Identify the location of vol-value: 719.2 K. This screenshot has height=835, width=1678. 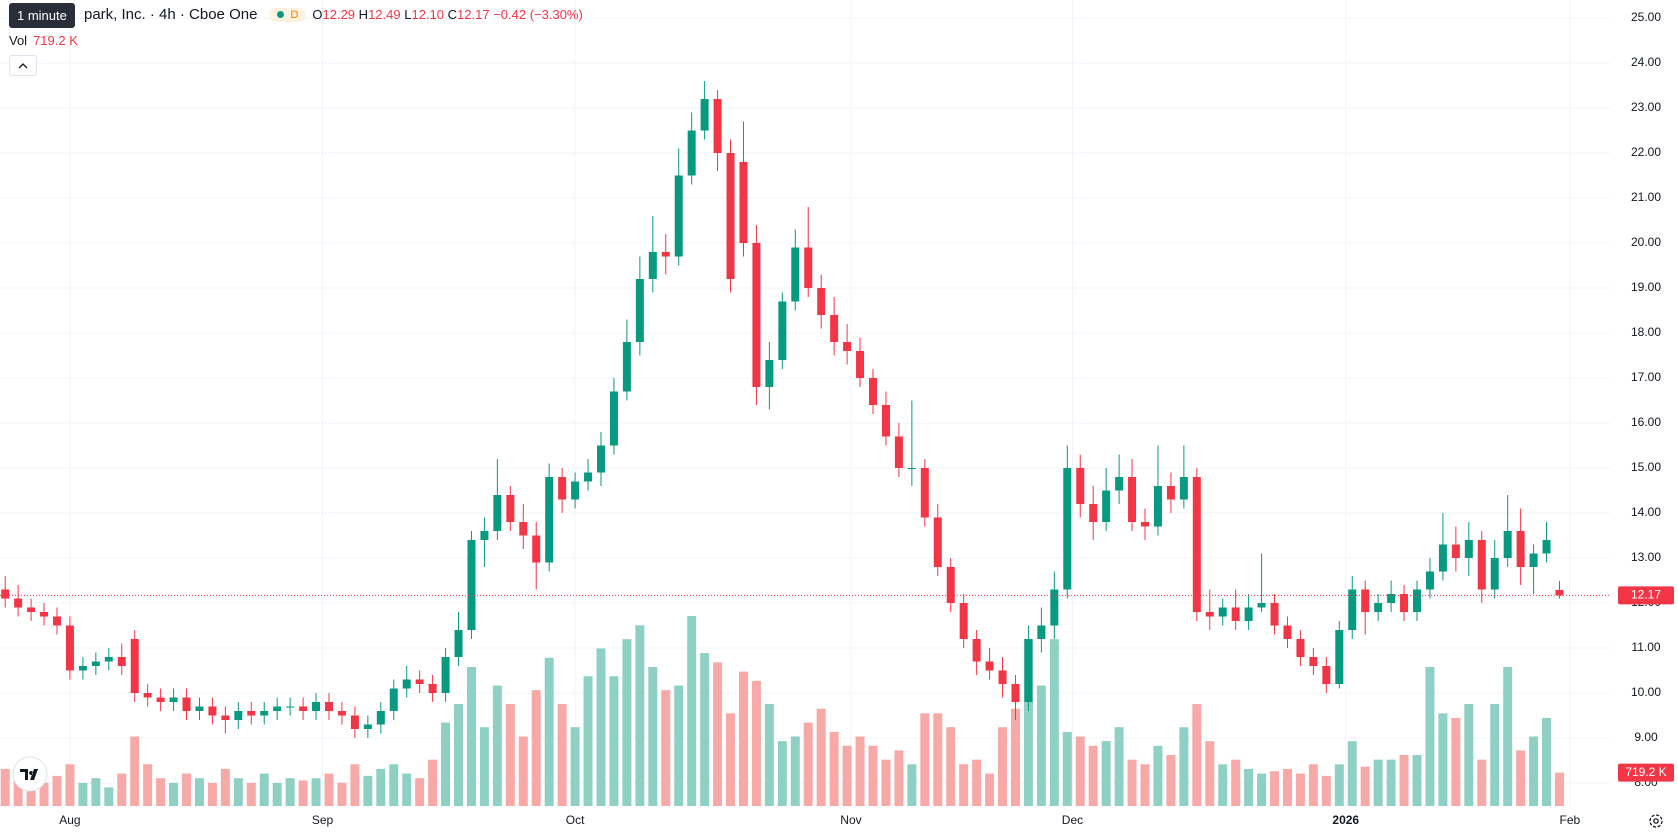
(55, 40).